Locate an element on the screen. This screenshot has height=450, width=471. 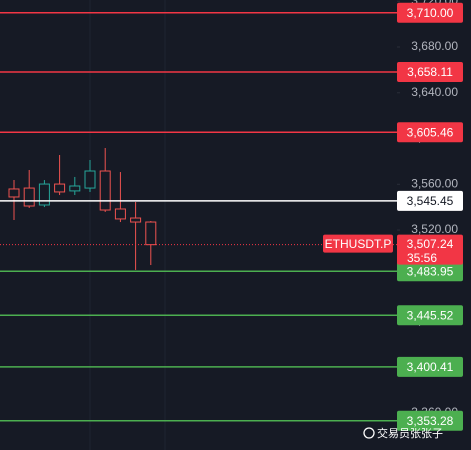
price-label: 3,605.46 is located at coordinates (430, 132).